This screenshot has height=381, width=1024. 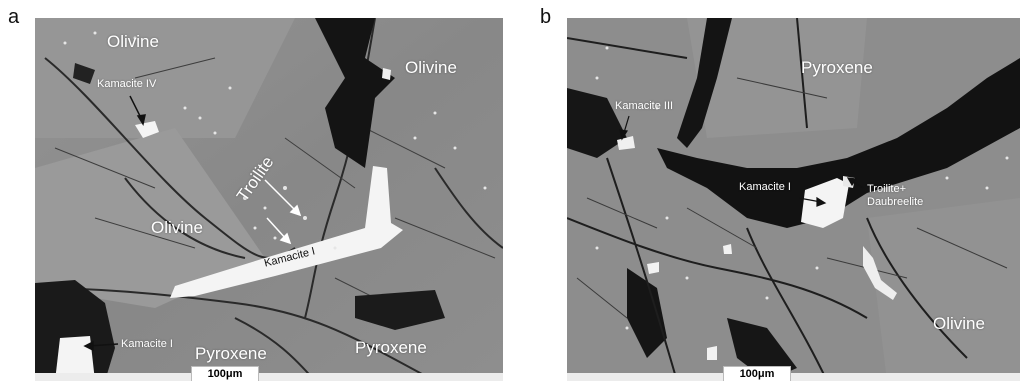 What do you see at coordinates (431, 67) in the screenshot?
I see `label-olivine-right: Olivine` at bounding box center [431, 67].